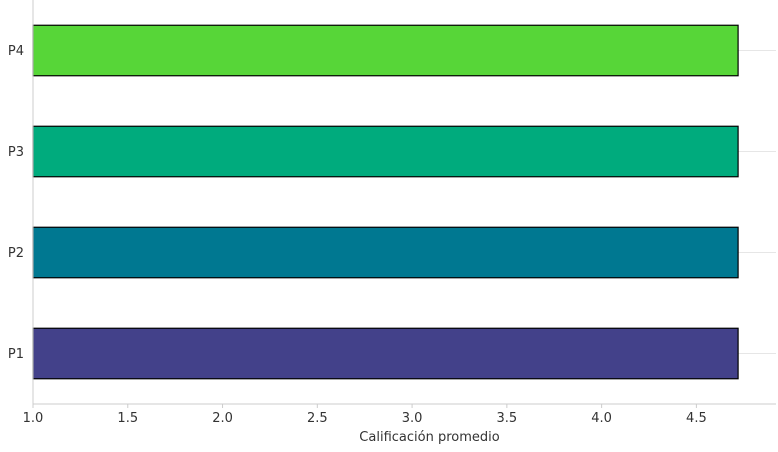  Describe the element at coordinates (127, 418) in the screenshot. I see `x-tick-label: 1.5` at that location.